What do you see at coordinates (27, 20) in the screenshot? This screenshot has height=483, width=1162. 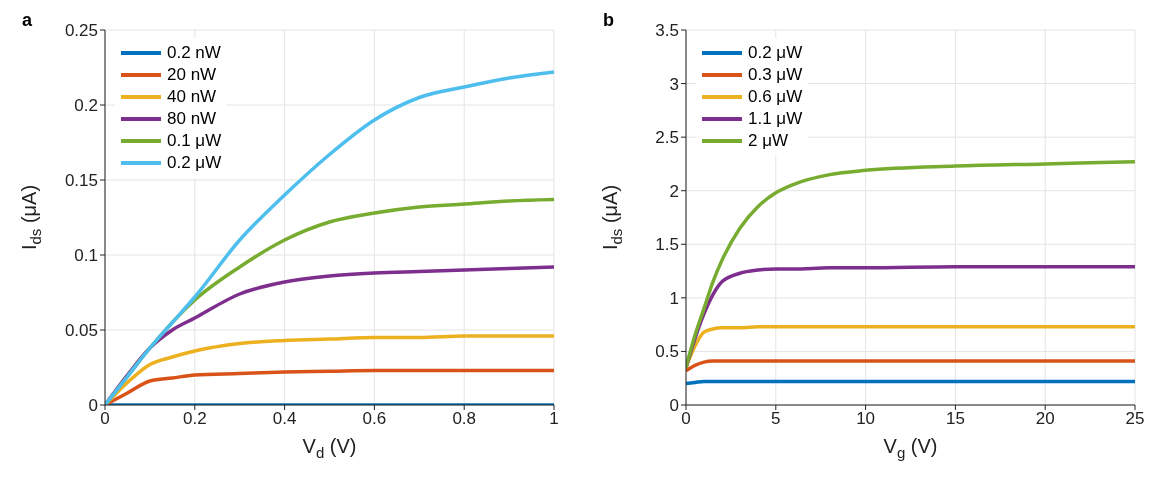 I see `chart-title: a` at bounding box center [27, 20].